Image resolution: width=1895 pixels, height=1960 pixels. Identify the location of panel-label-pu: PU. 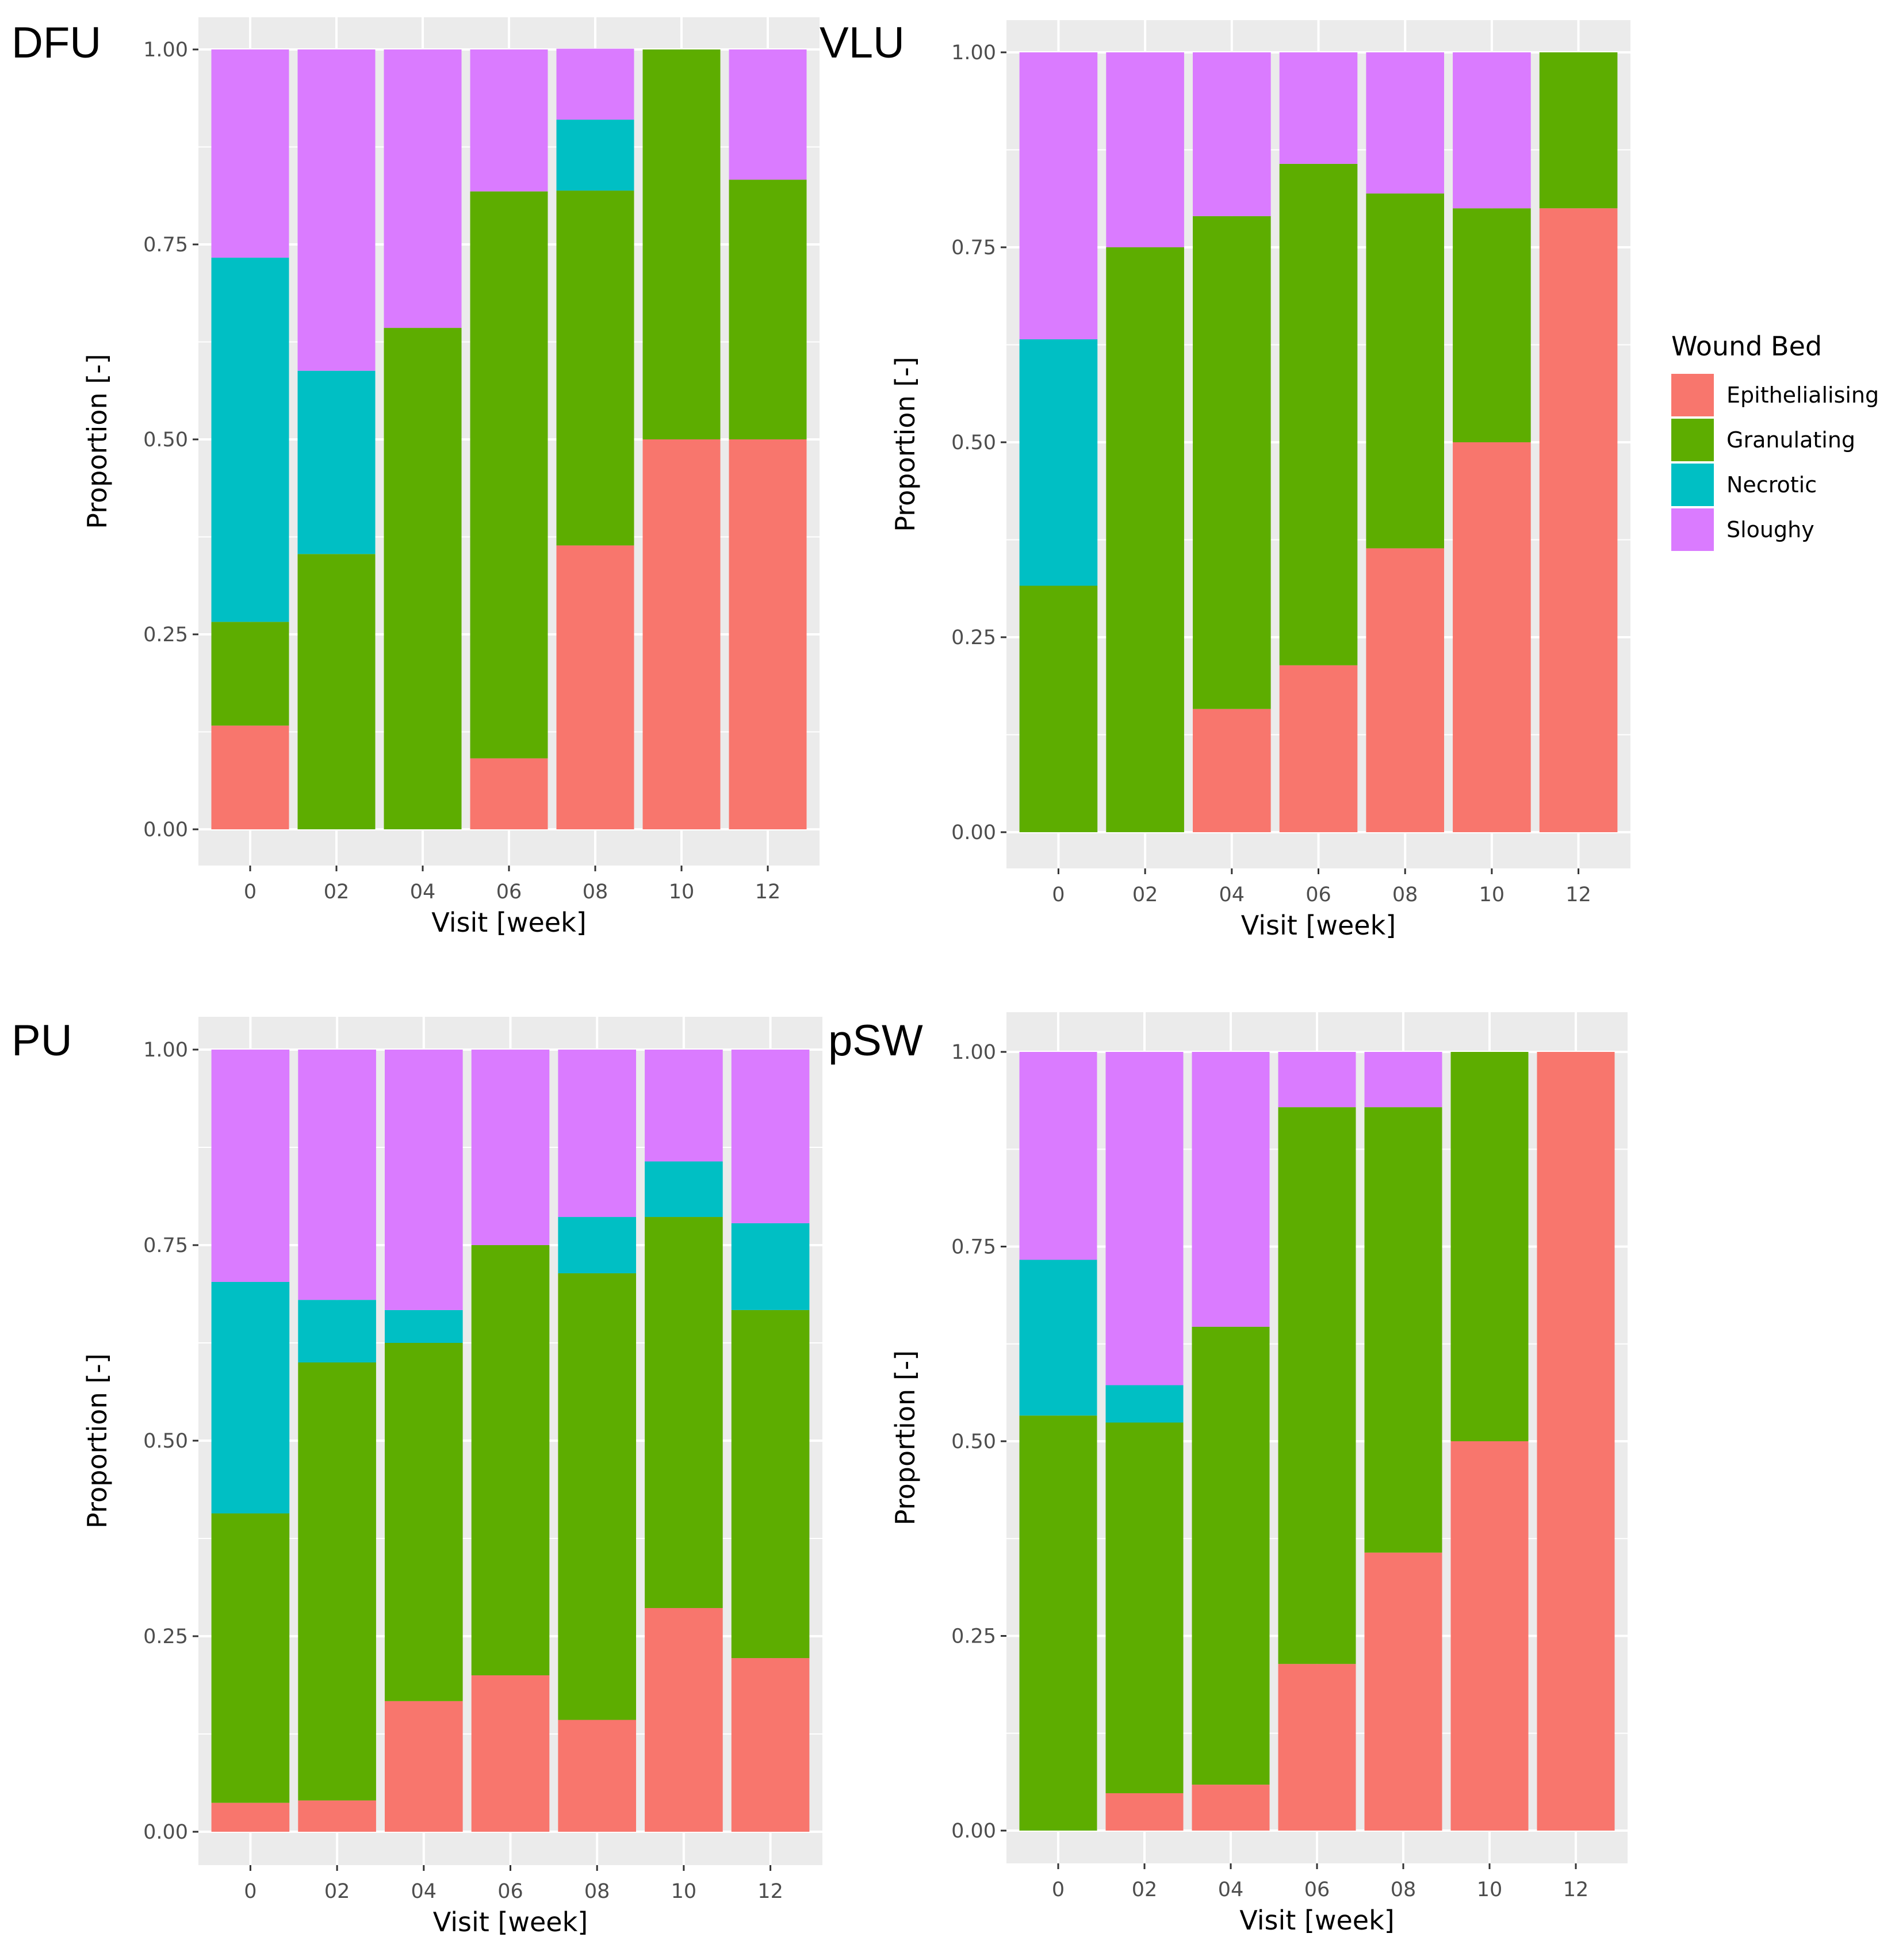
(42, 1040).